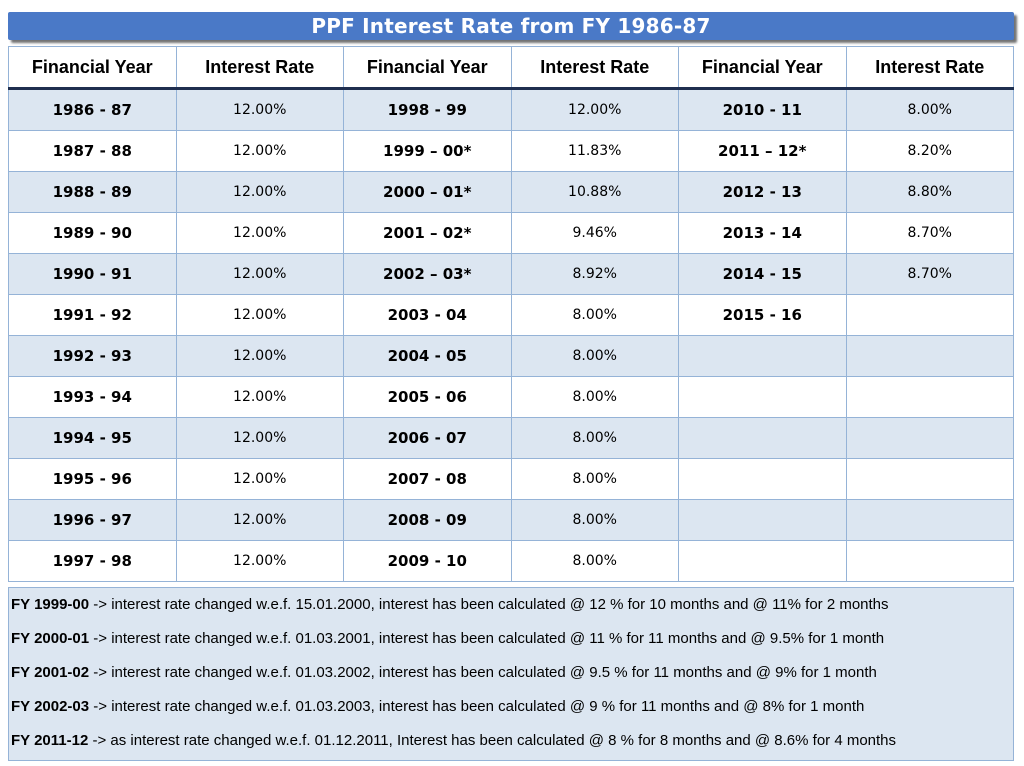 Image resolution: width=1024 pixels, height=766 pixels. I want to click on financial-year-cell: 2012 - 13, so click(762, 192).